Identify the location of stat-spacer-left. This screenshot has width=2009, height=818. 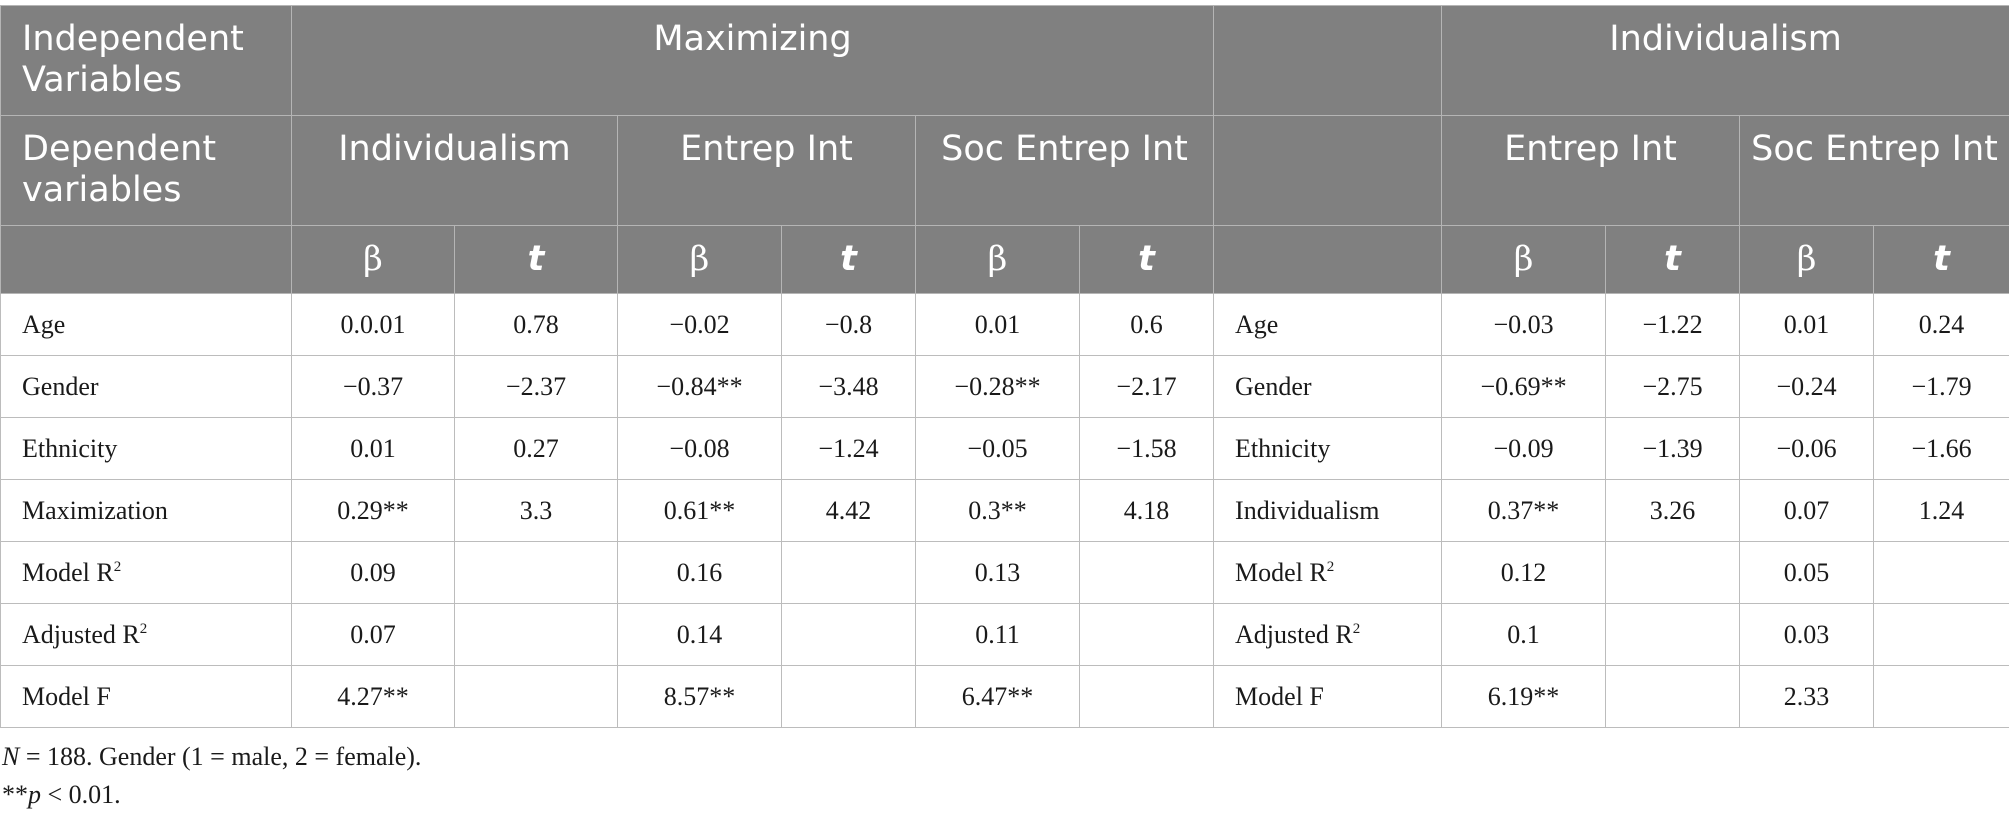
(146, 259).